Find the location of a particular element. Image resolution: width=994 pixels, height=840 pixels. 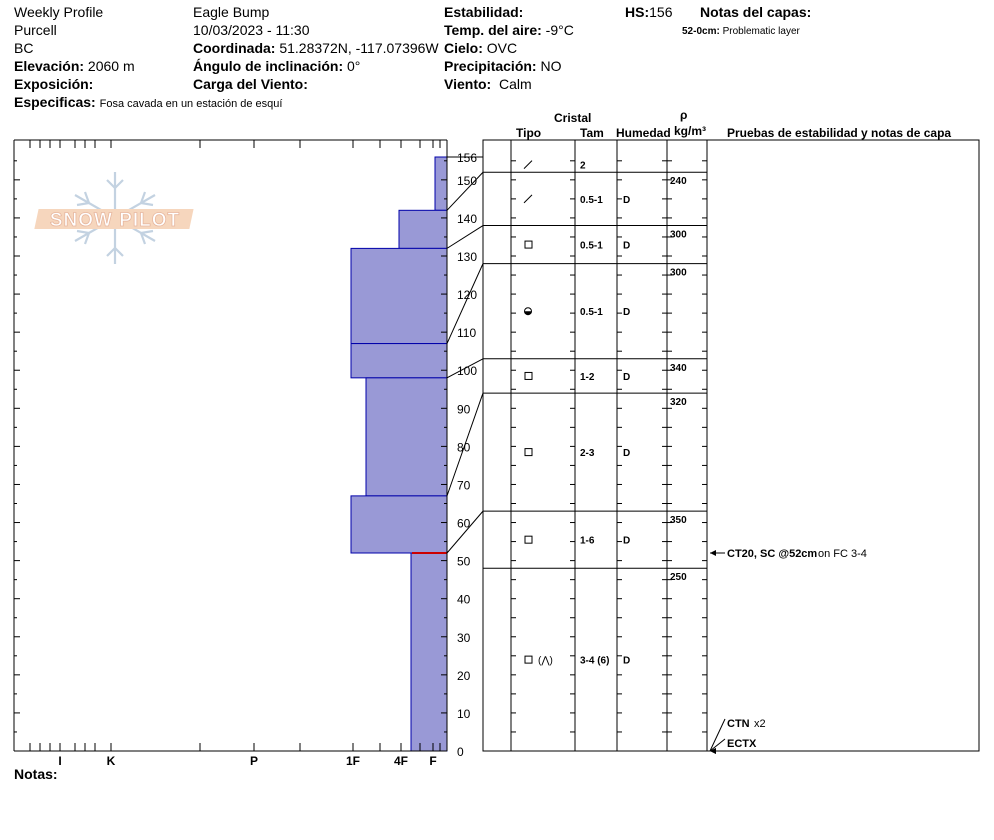

layer-note: 52-0cm: Problematic layer is located at coordinates (741, 32).